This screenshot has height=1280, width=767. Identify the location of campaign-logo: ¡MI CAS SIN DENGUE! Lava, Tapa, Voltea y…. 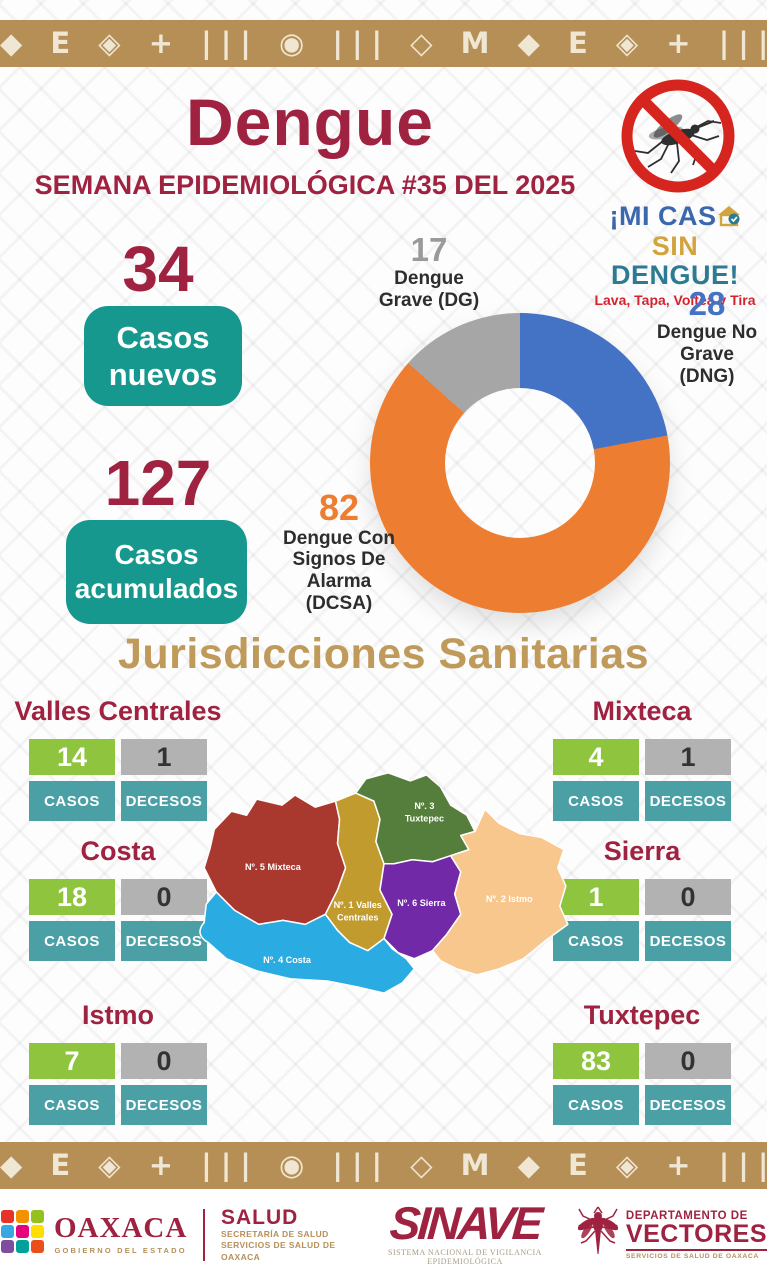
(675, 255).